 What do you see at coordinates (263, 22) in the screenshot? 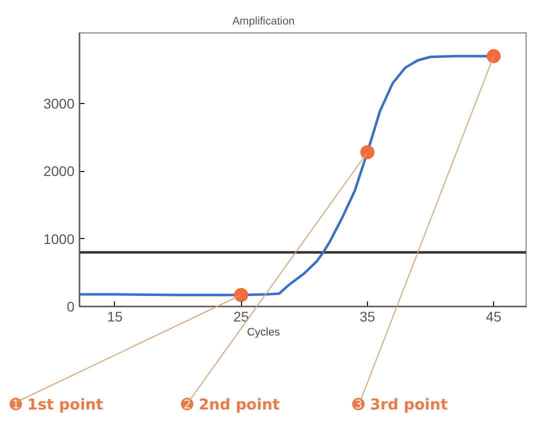
I see `chart-title: Amplification` at bounding box center [263, 22].